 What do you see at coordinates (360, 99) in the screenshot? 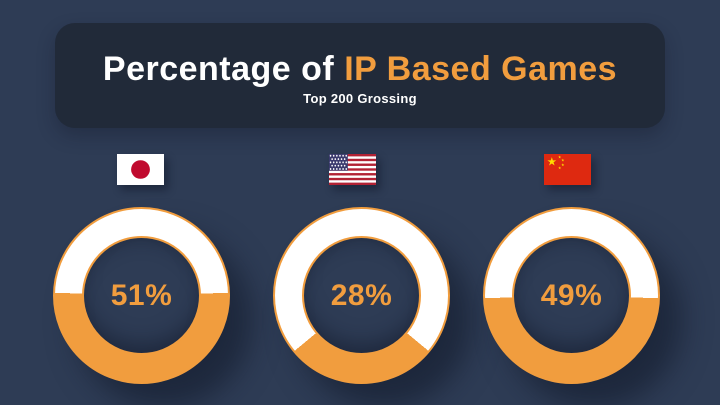
I see `page-subtitle: Top 200 Grossing` at bounding box center [360, 99].